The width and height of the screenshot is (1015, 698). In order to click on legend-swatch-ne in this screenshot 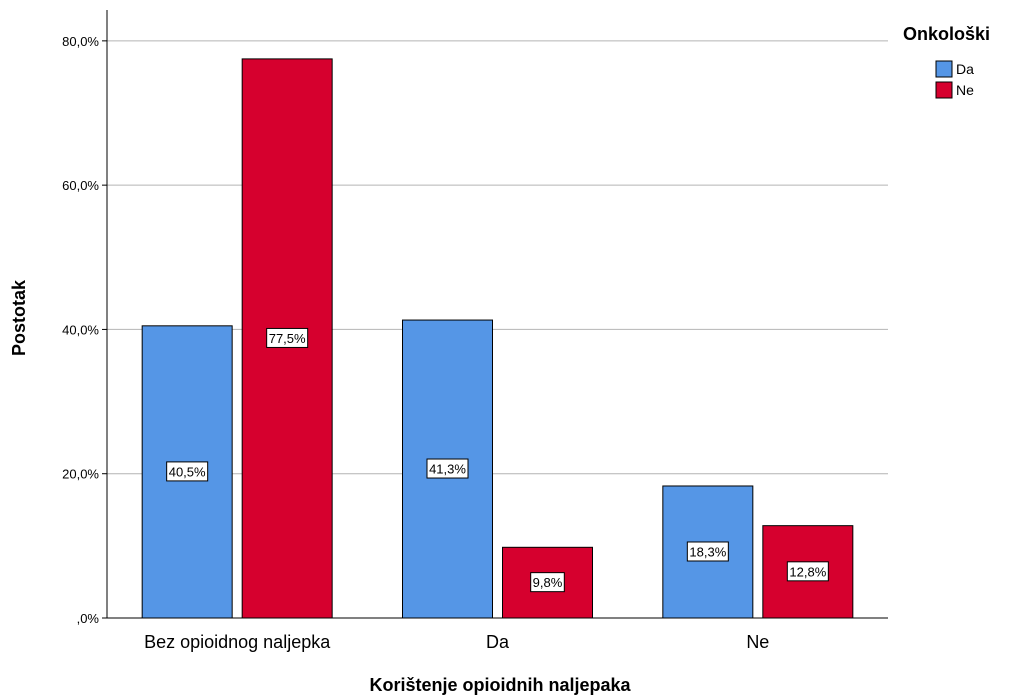, I will do `click(944, 90)`.